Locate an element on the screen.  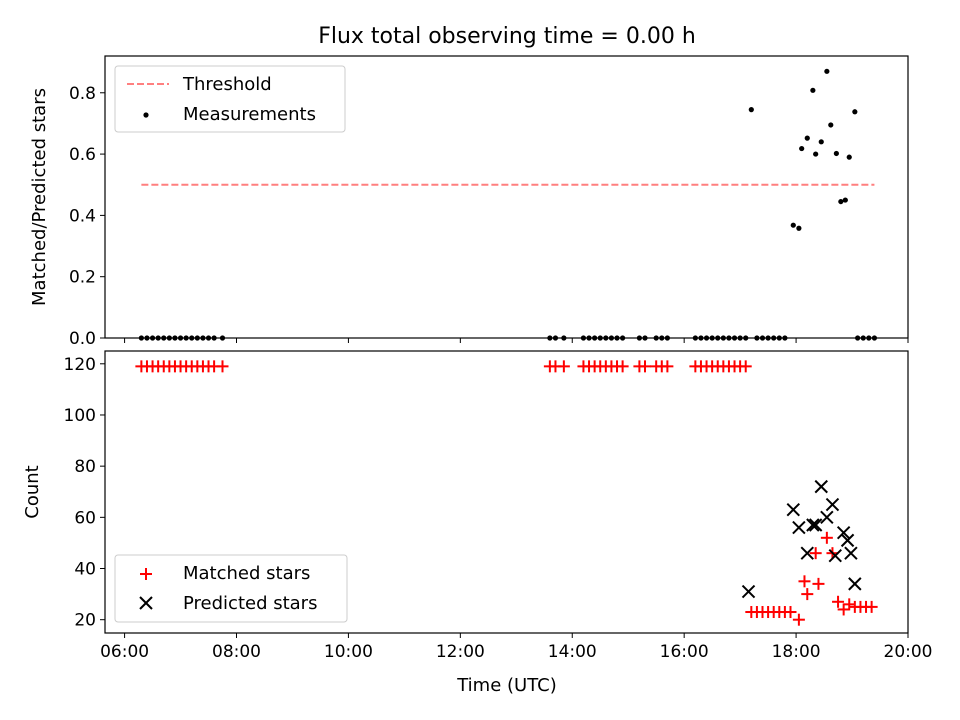
top-ytick-label: 0.2 is located at coordinates (82, 278).